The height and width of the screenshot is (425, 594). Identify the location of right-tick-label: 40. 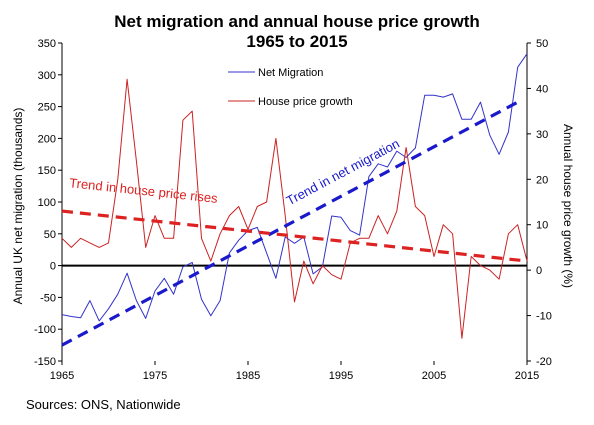
(542, 89).